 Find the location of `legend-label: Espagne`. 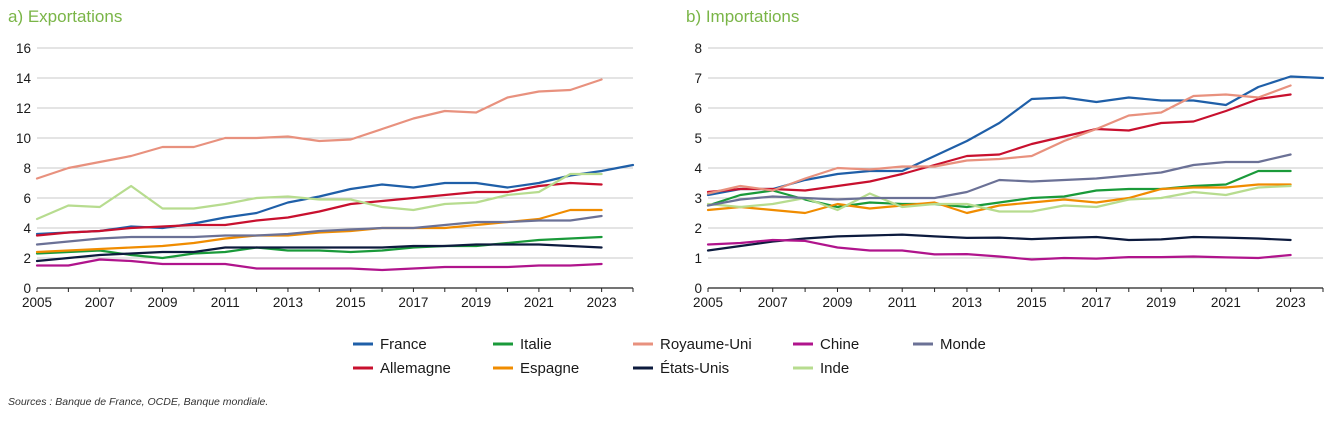

legend-label: Espagne is located at coordinates (549, 368).